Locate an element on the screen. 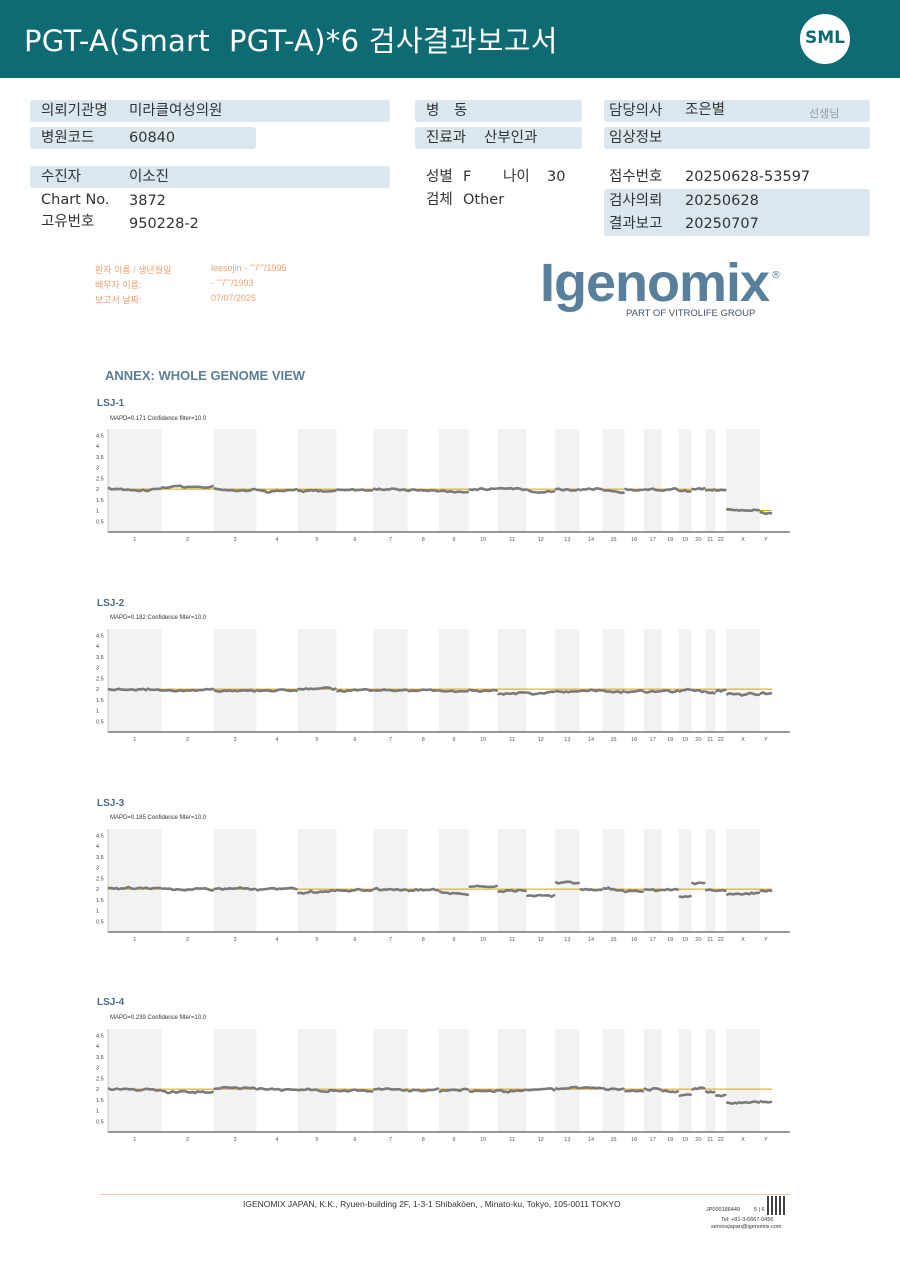 This screenshot has width=900, height=1271. panel-name-4: LSJ-4 is located at coordinates (111, 1002).